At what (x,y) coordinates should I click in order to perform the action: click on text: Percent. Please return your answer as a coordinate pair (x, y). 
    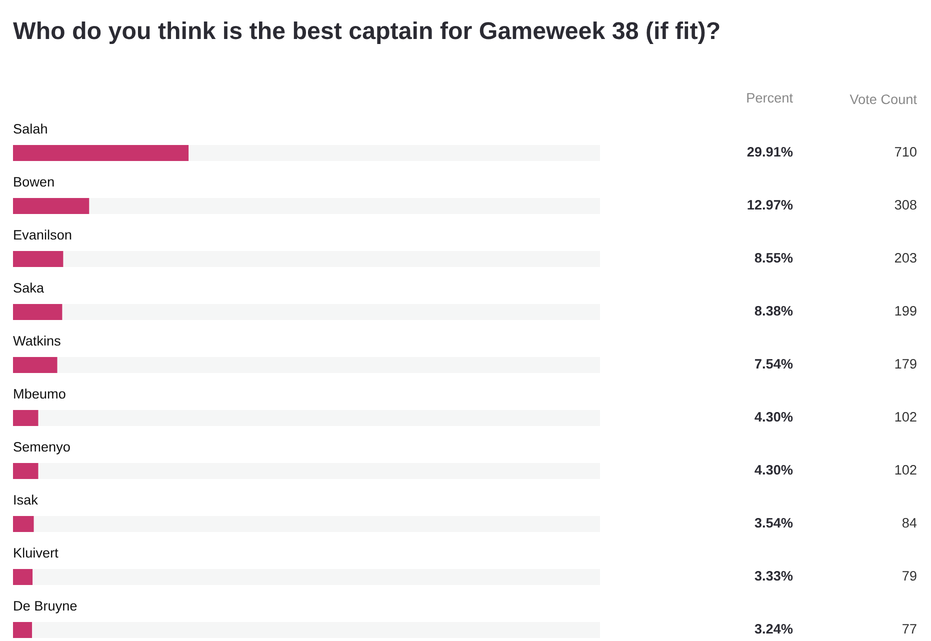
    Looking at the image, I should click on (770, 98).